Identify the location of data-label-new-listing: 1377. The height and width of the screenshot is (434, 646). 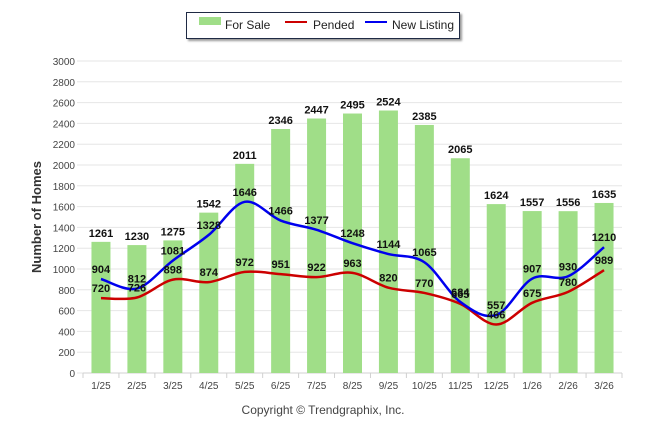
(316, 221).